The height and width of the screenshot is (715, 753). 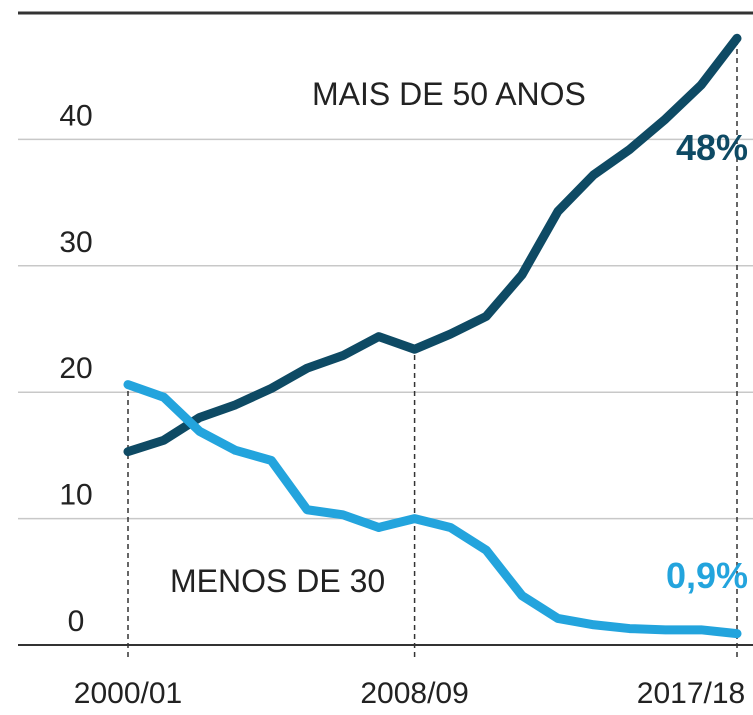 I want to click on x-tick-label: 2000/01, so click(x=128, y=693).